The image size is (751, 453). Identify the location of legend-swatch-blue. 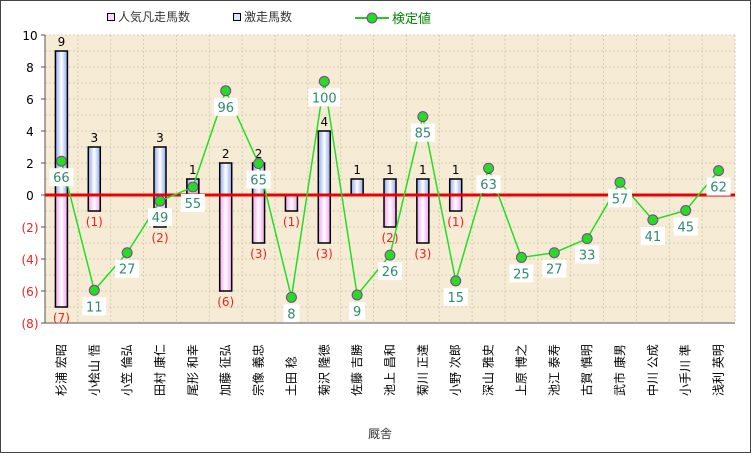
(237, 16).